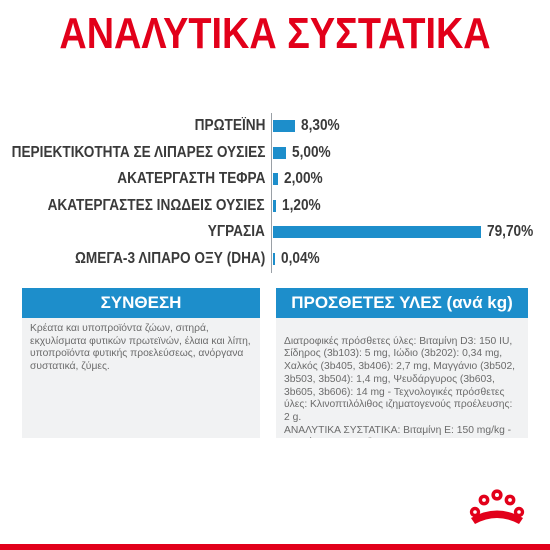  I want to click on composition-header: ΣΥΝΘΕΣΗ, so click(141, 303).